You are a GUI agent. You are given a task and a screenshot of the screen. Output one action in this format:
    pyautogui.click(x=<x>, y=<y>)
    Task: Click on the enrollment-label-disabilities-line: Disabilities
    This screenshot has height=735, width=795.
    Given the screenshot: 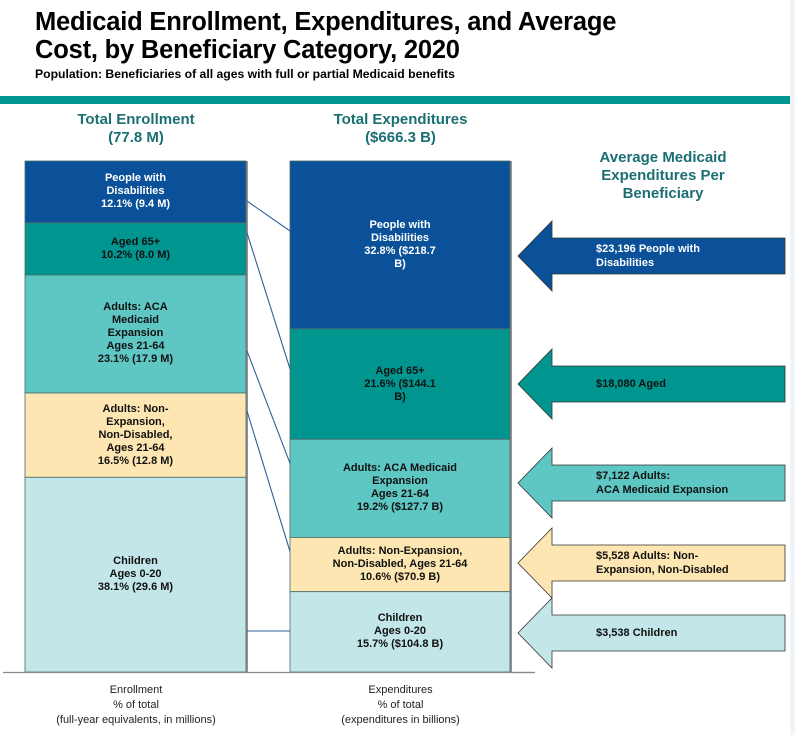 What is the action you would take?
    pyautogui.click(x=135, y=191)
    